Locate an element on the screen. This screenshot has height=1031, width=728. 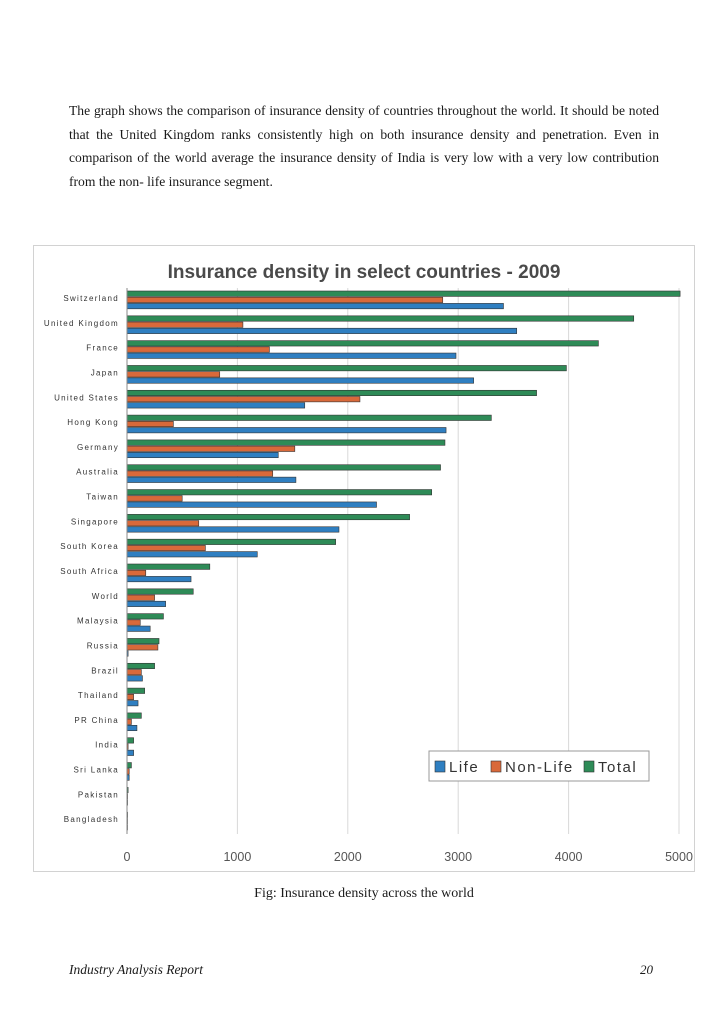
x-tick-4000: 4000 is located at coordinates (569, 857).